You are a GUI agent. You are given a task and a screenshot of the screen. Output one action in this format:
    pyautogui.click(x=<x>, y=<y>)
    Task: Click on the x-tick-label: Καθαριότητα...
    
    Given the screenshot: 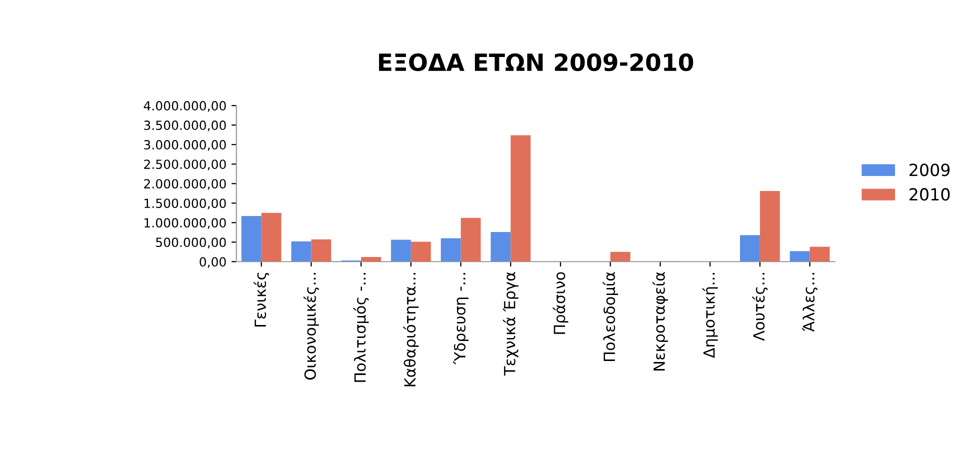 What is the action you would take?
    pyautogui.click(x=411, y=329)
    